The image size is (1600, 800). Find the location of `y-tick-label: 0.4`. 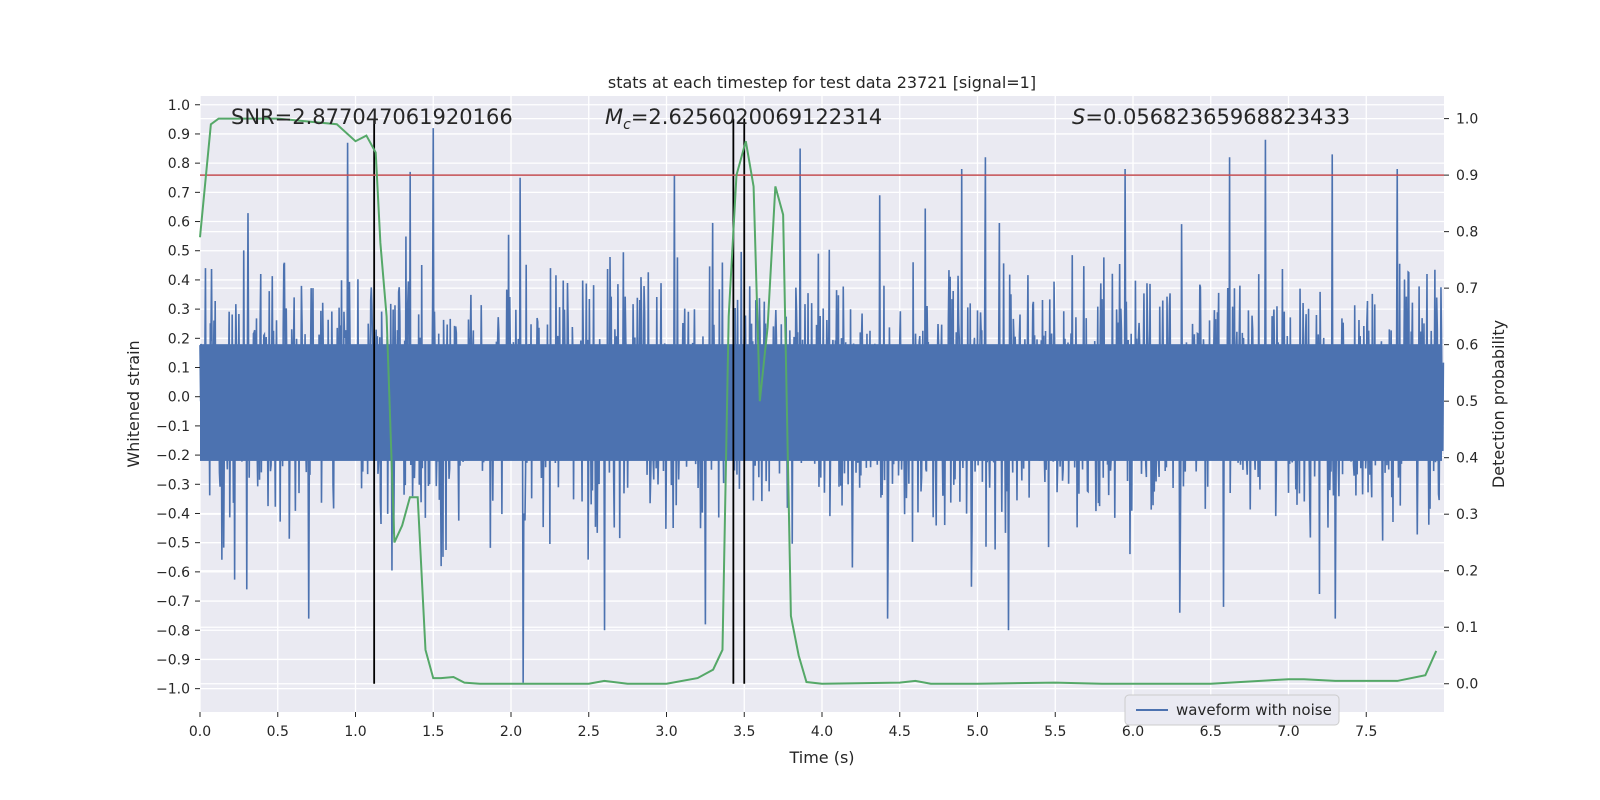

y-tick-label: 0.4 is located at coordinates (179, 281).